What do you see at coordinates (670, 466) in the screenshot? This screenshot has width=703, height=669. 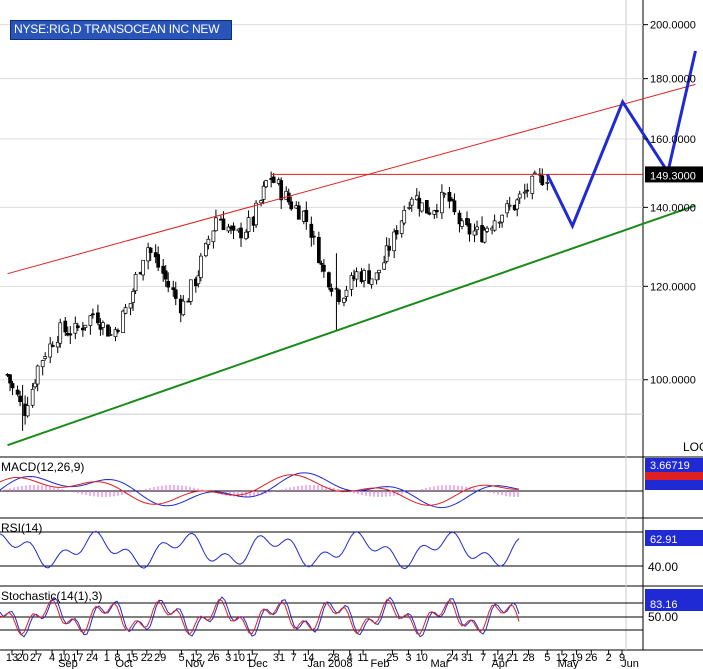 I see `macd-value-badge: 3.66719` at bounding box center [670, 466].